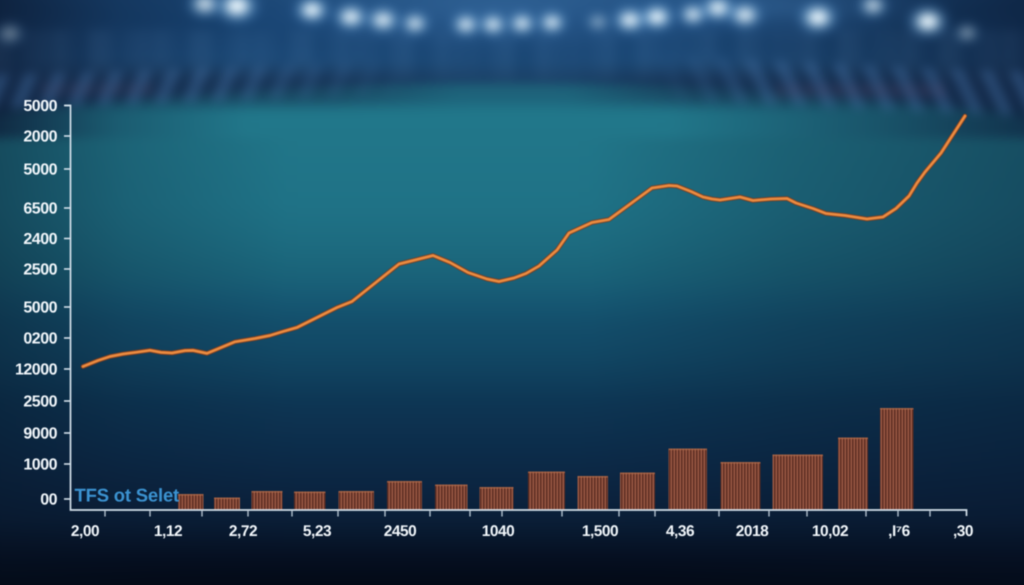 The image size is (1024, 585). What do you see at coordinates (899, 531) in the screenshot?
I see `svg-text: ,I⁷6` at bounding box center [899, 531].